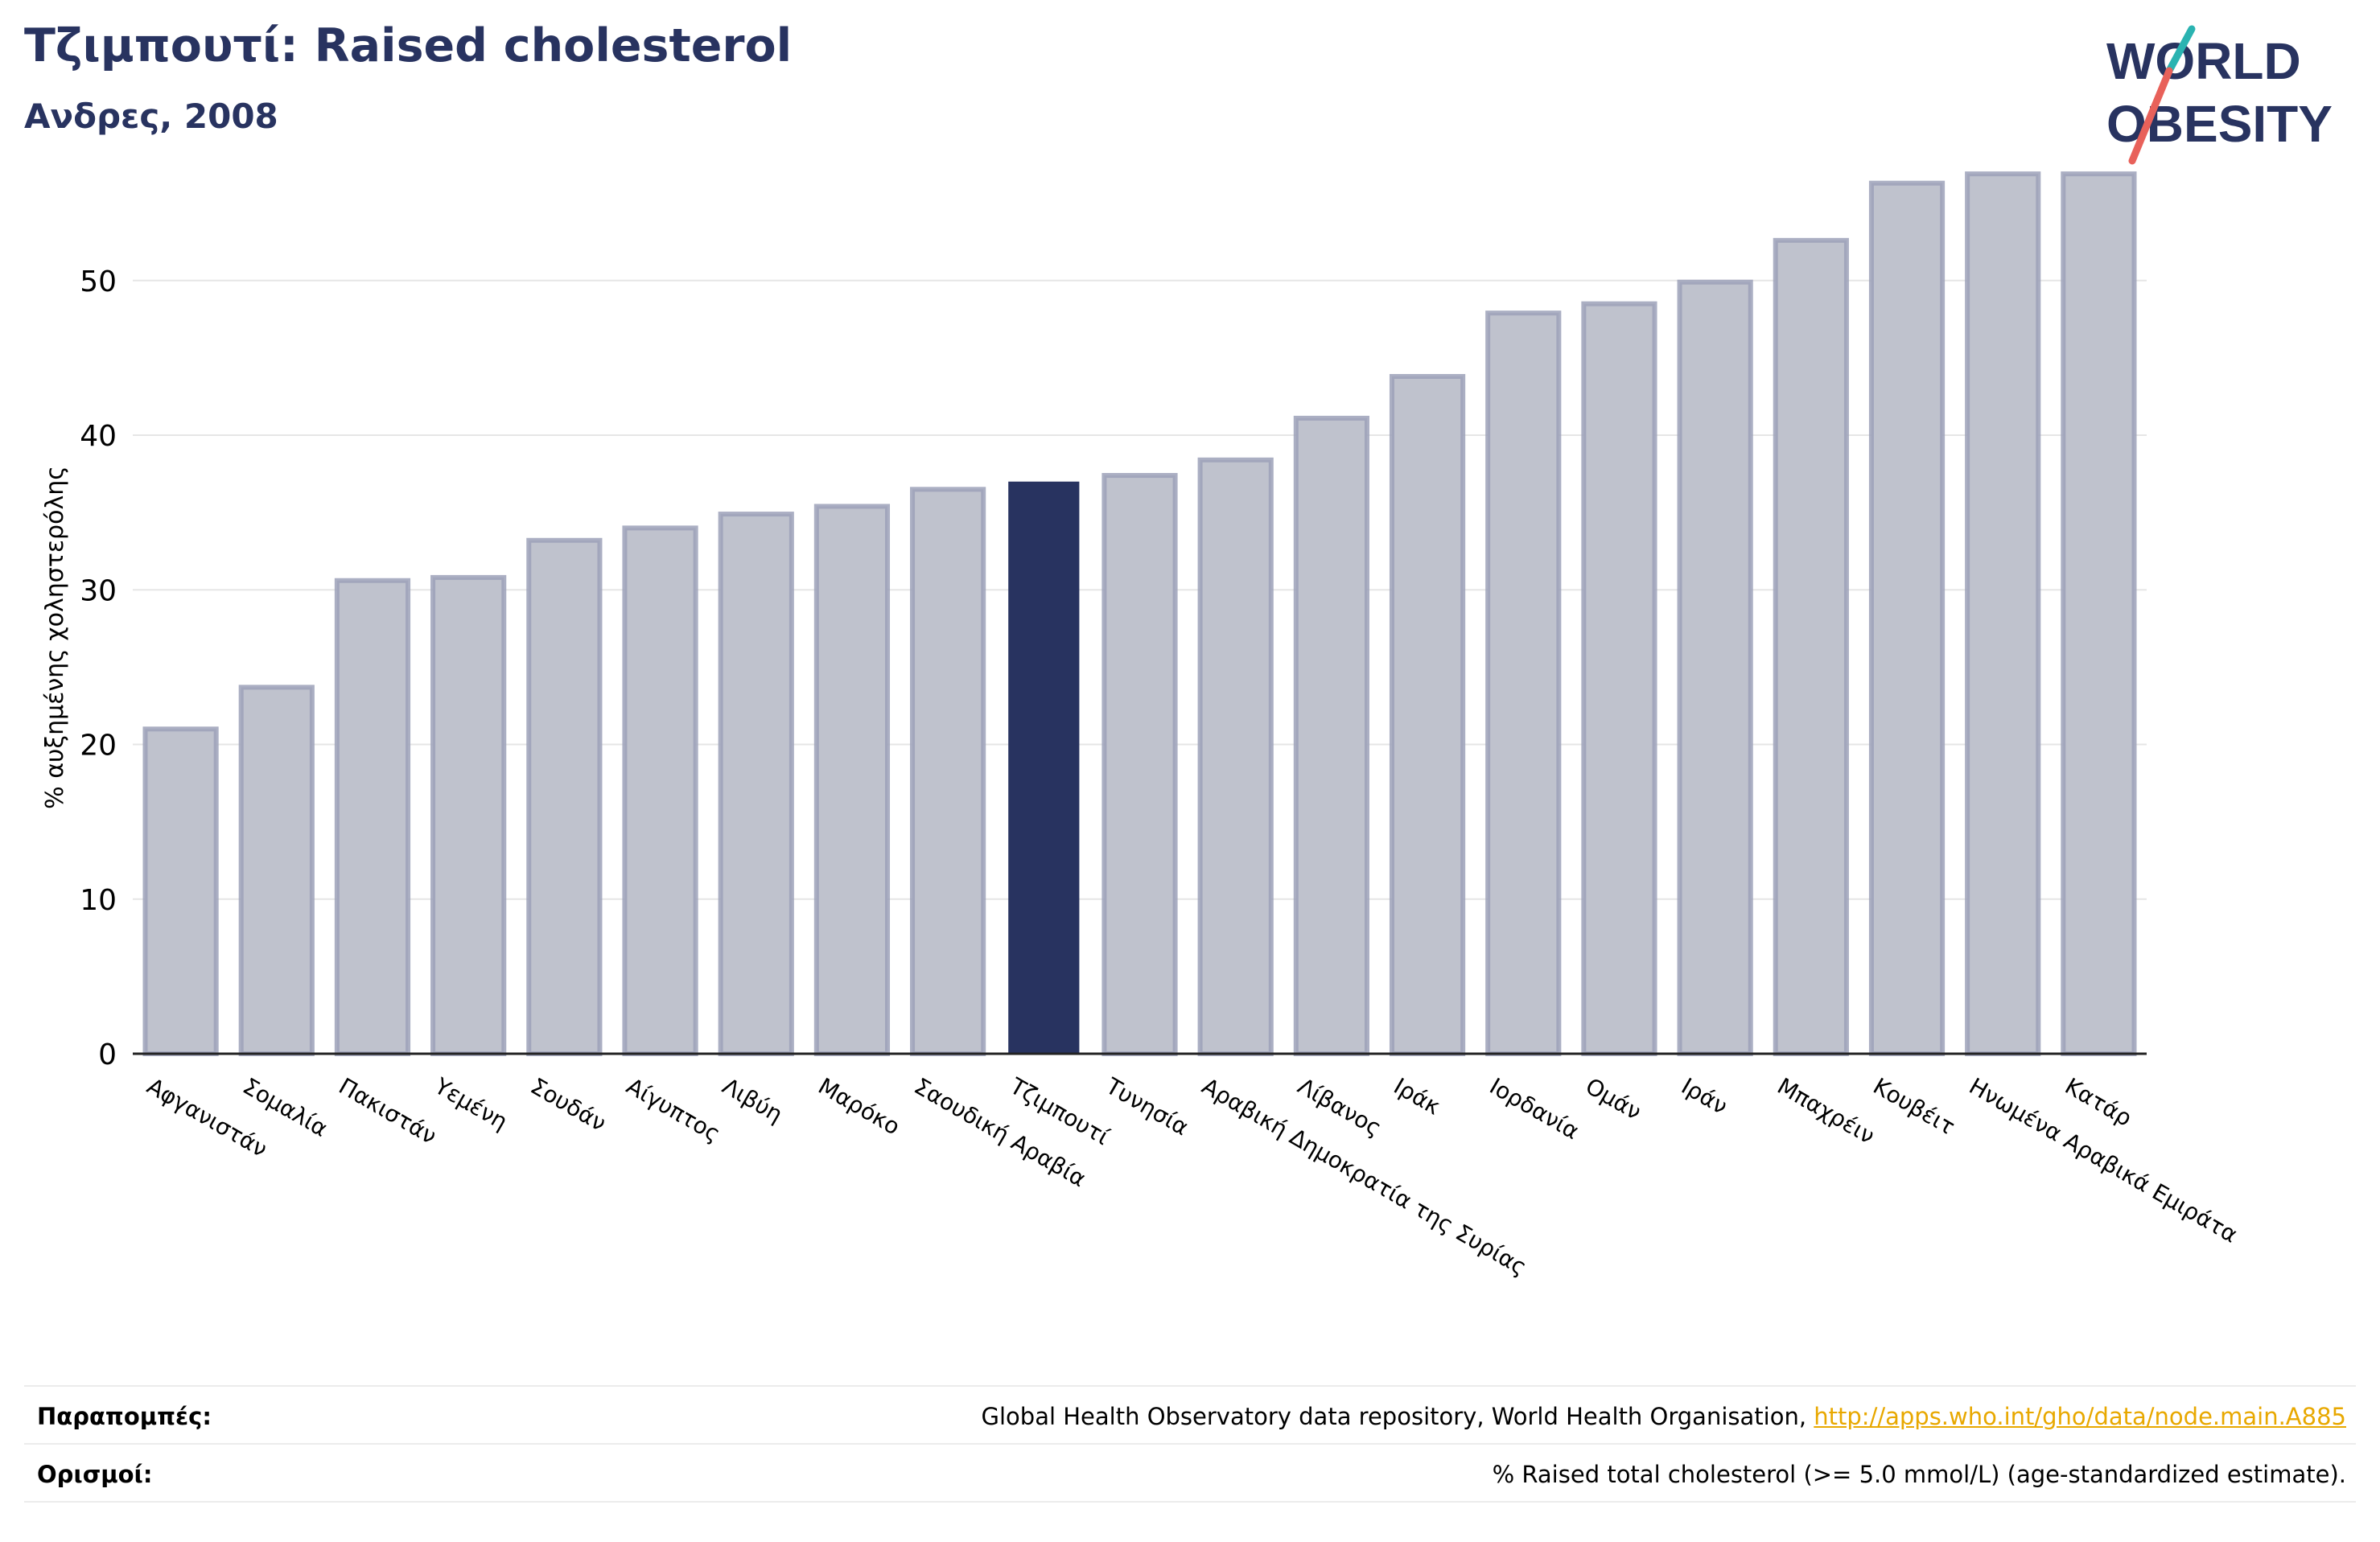 This screenshot has width=2380, height=1542. I want to click on y-tick-label: 40, so click(99, 436).